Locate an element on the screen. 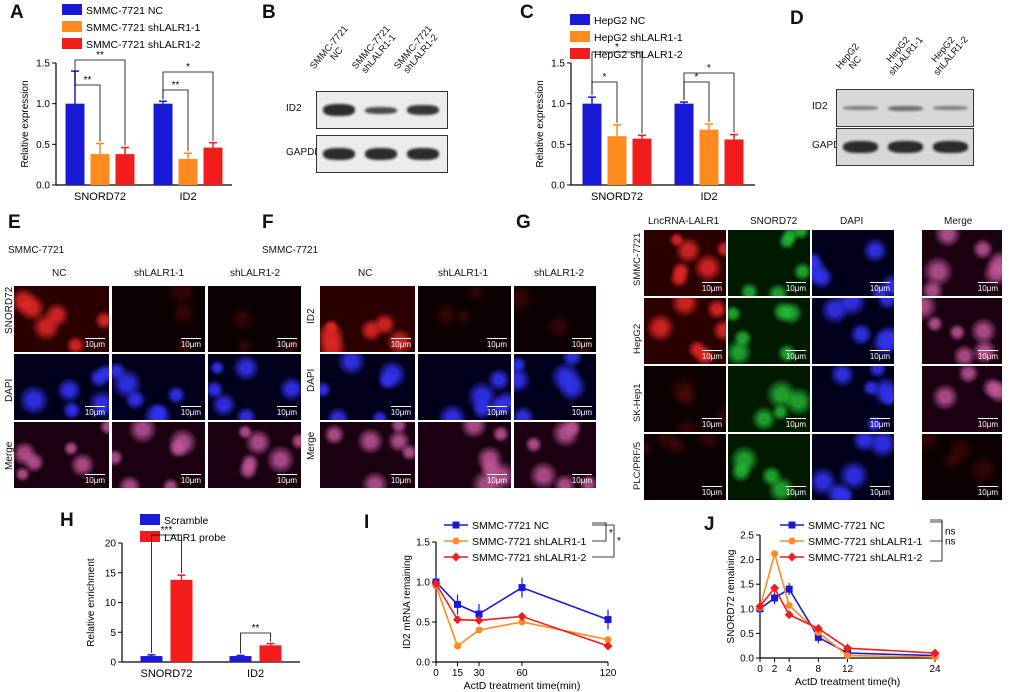 This screenshot has width=1020, height=692. legend-swatch is located at coordinates (580, 19).